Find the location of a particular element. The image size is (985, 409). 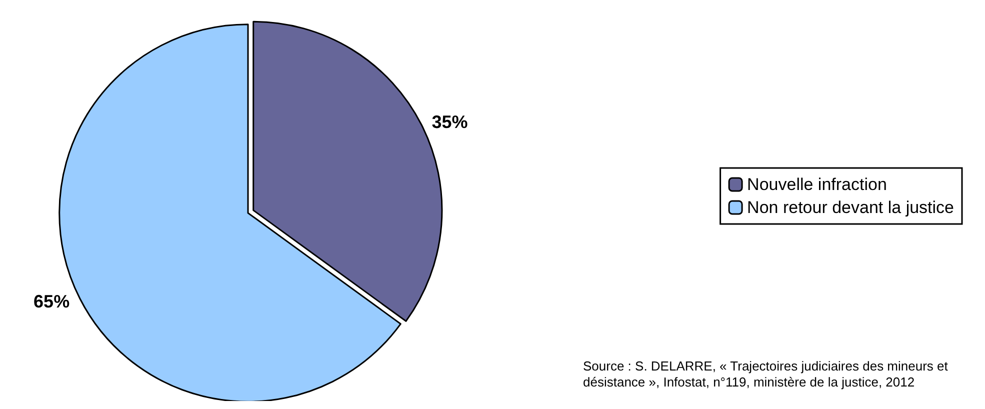

legend-label: Nouvelle infraction is located at coordinates (817, 184).